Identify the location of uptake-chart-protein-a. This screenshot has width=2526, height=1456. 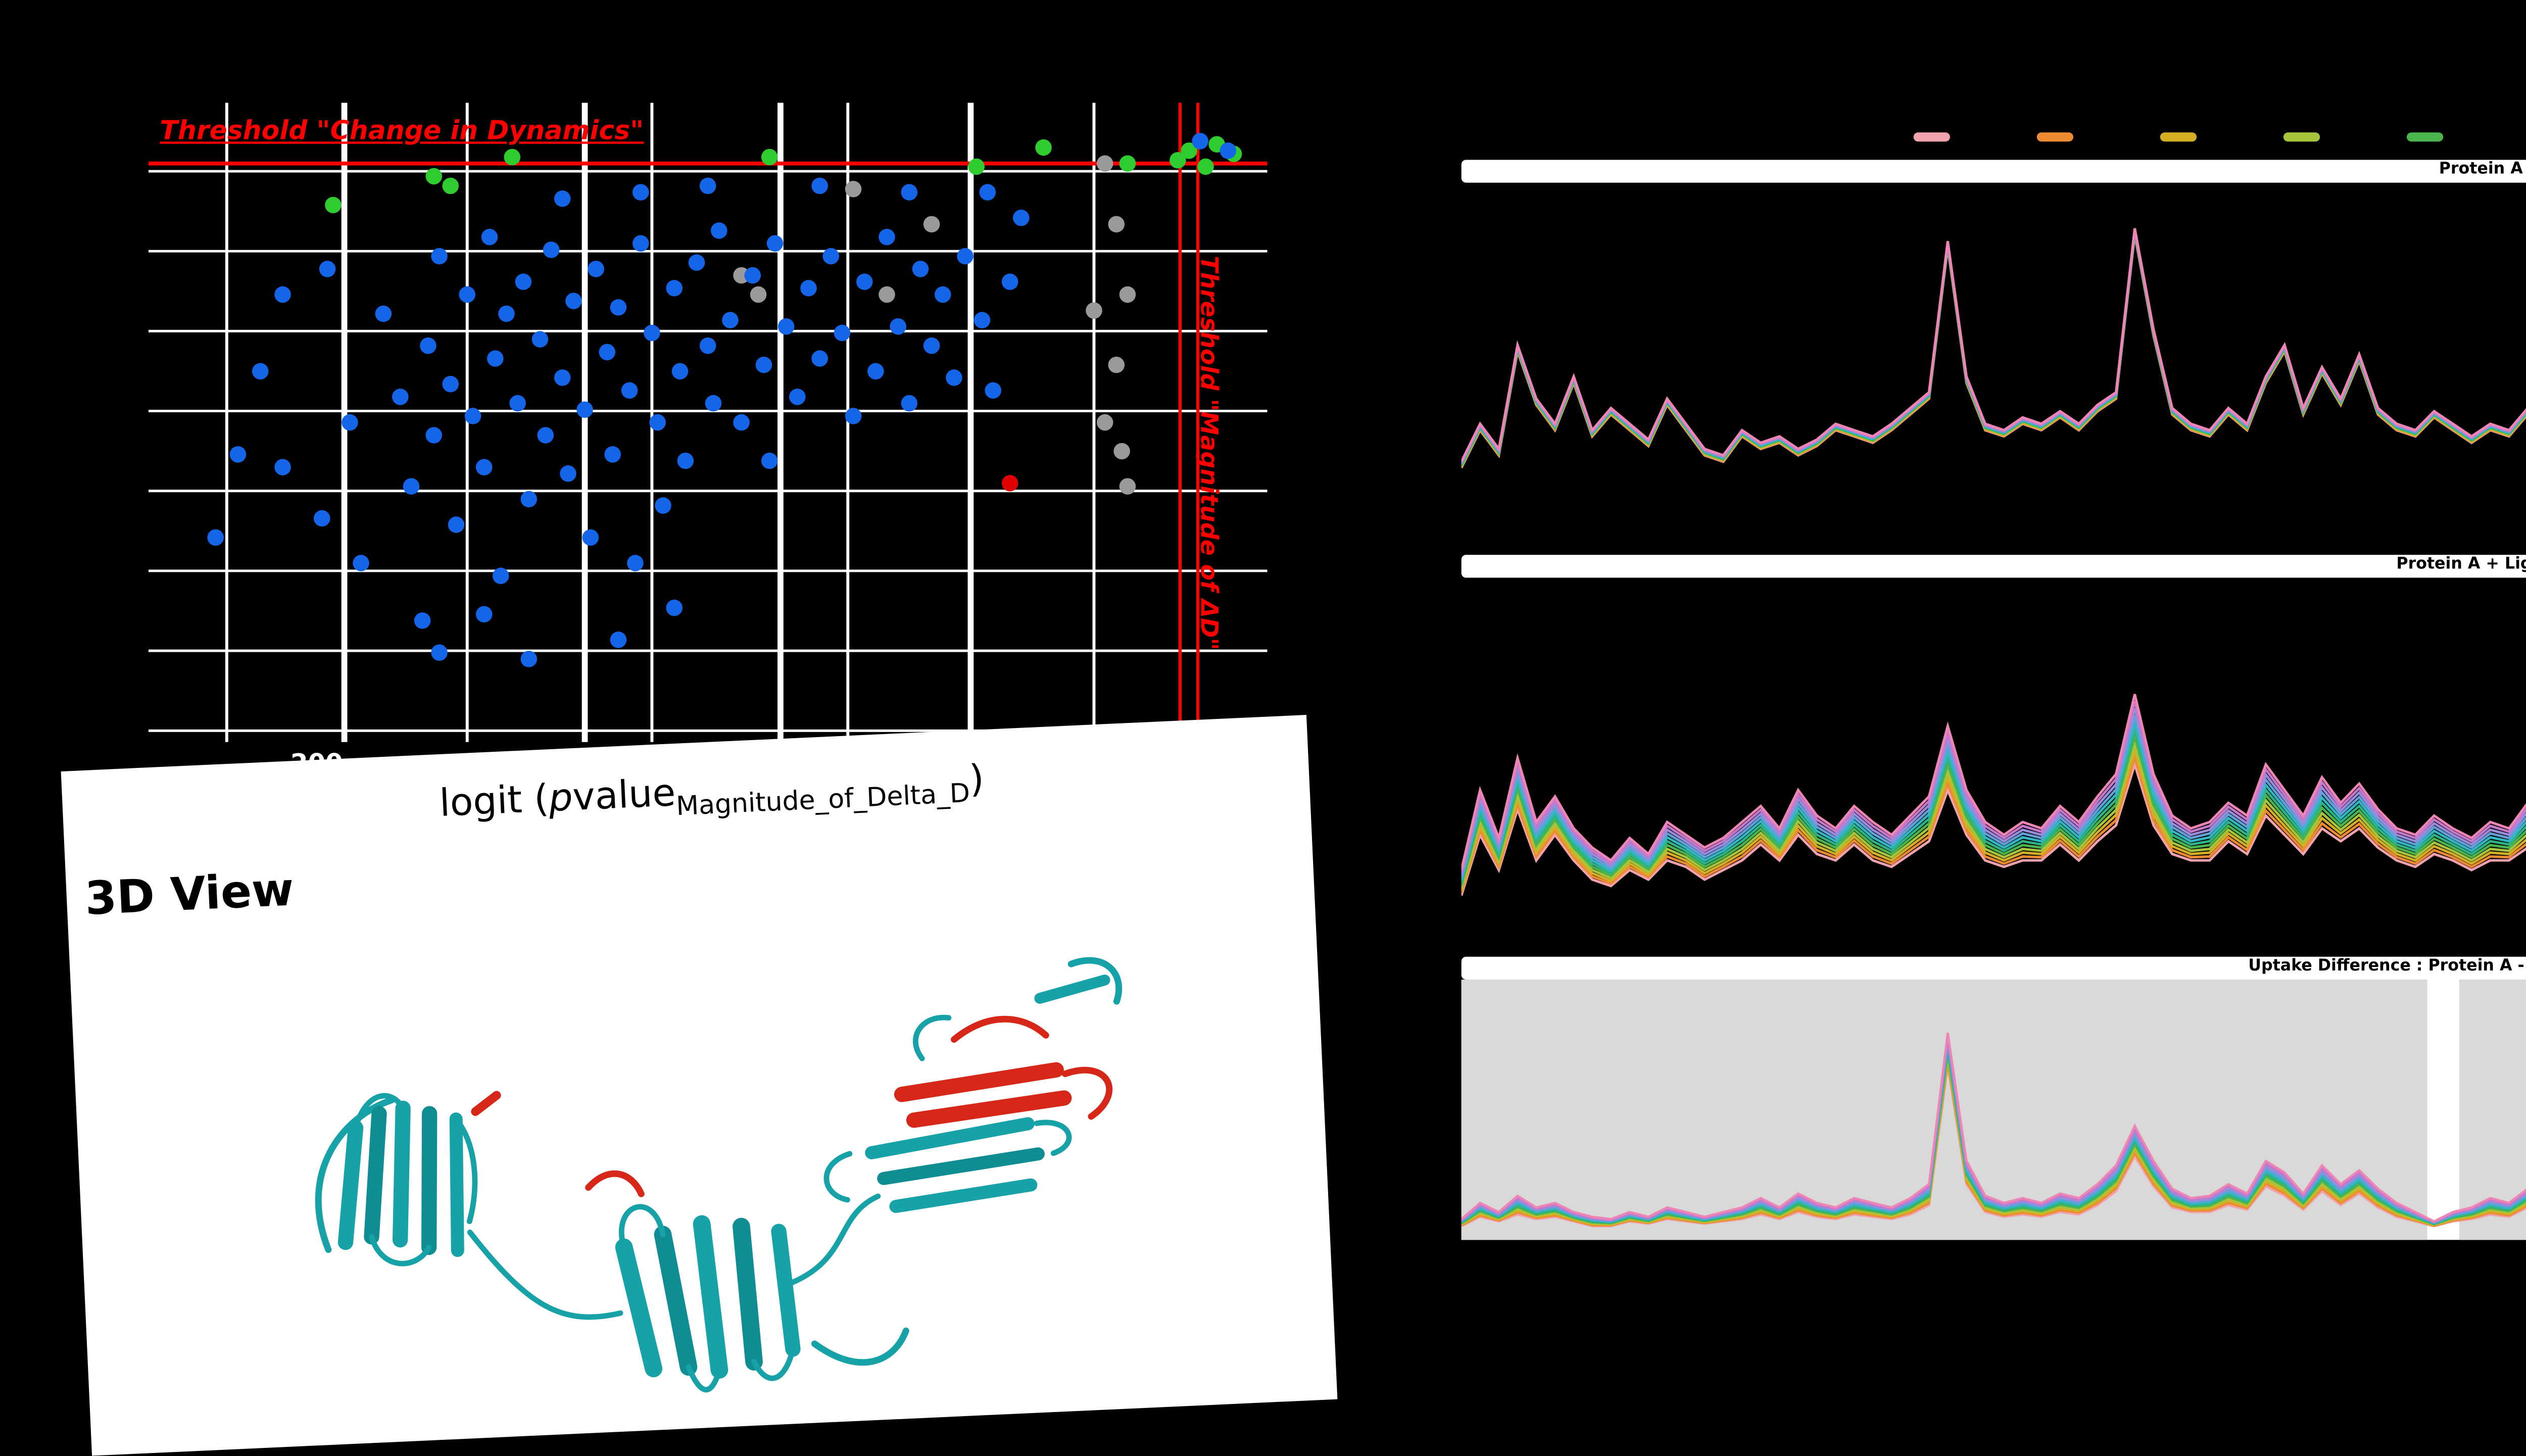
(1993, 356).